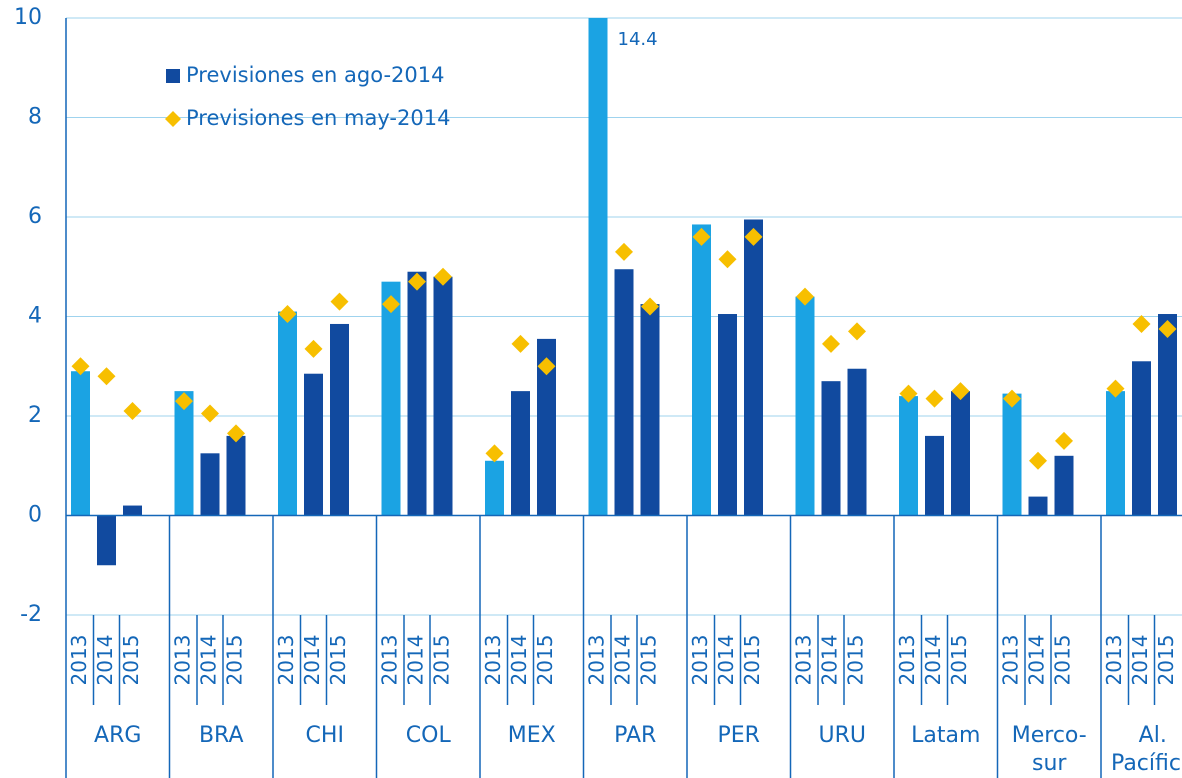  Describe the element at coordinates (315, 75) in the screenshot. I see `legend-label: Previsiones en ago-2014` at that location.